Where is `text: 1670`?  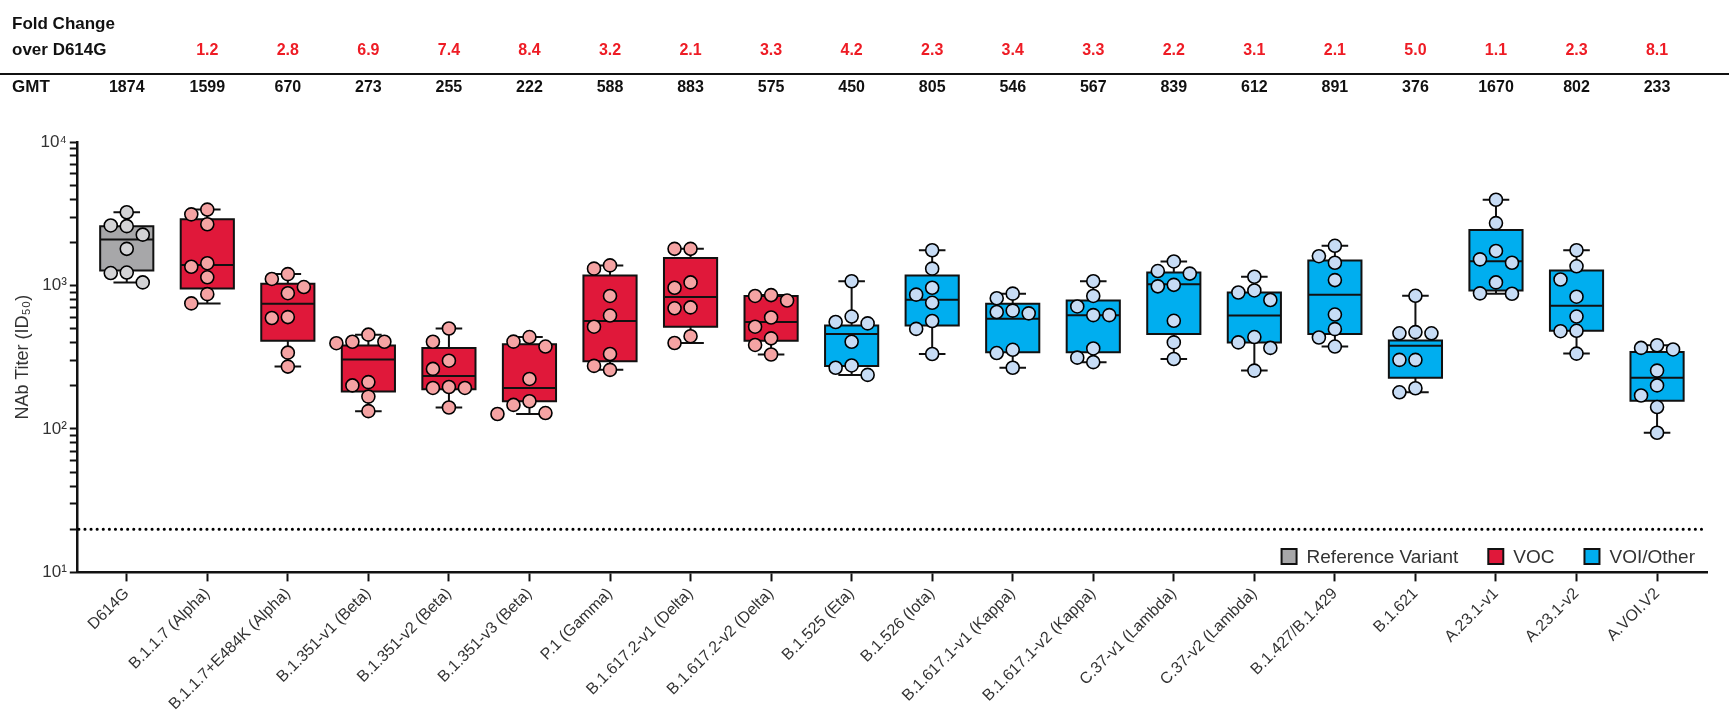 text: 1670 is located at coordinates (1496, 86).